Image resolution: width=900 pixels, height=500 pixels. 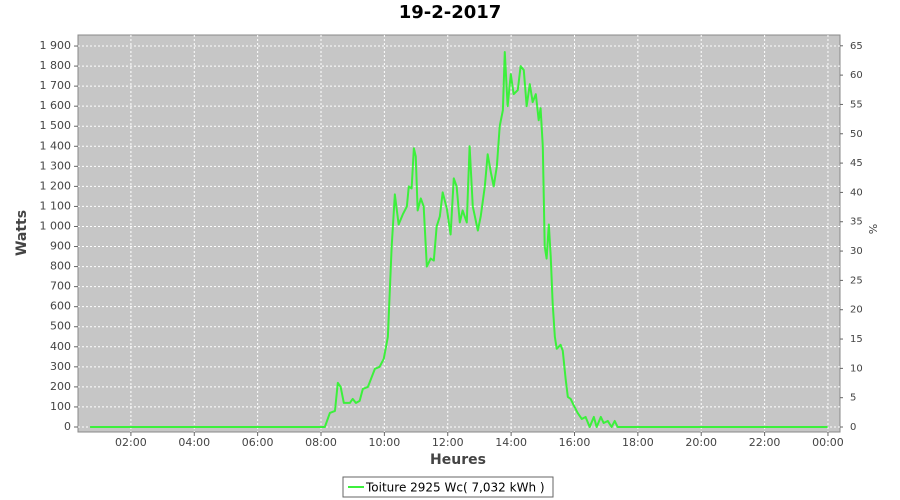 I want to click on y-tick-label: 600, so click(x=60, y=306).